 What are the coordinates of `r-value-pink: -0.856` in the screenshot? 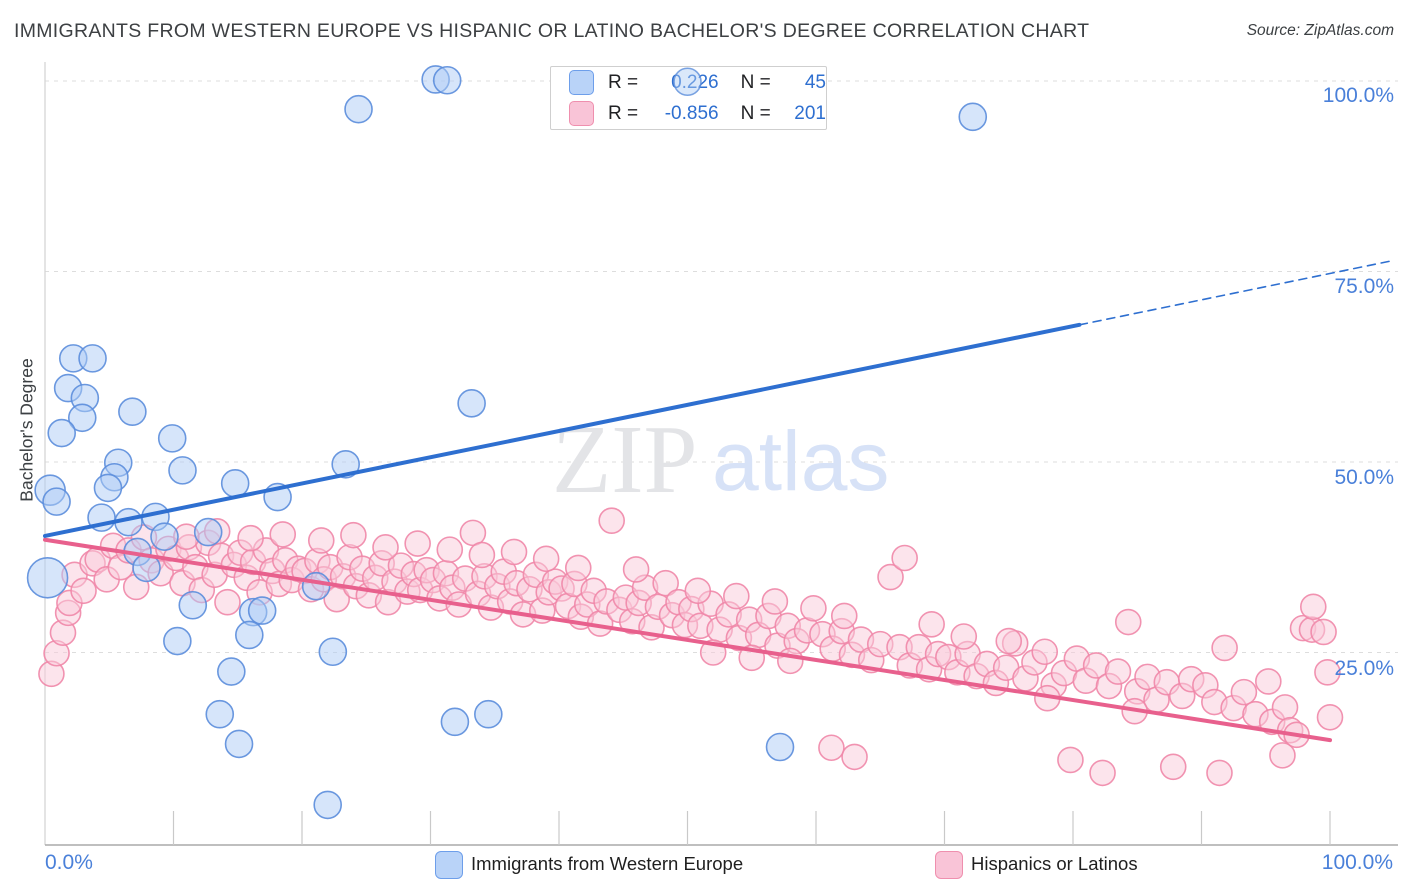 It's located at (691, 113).